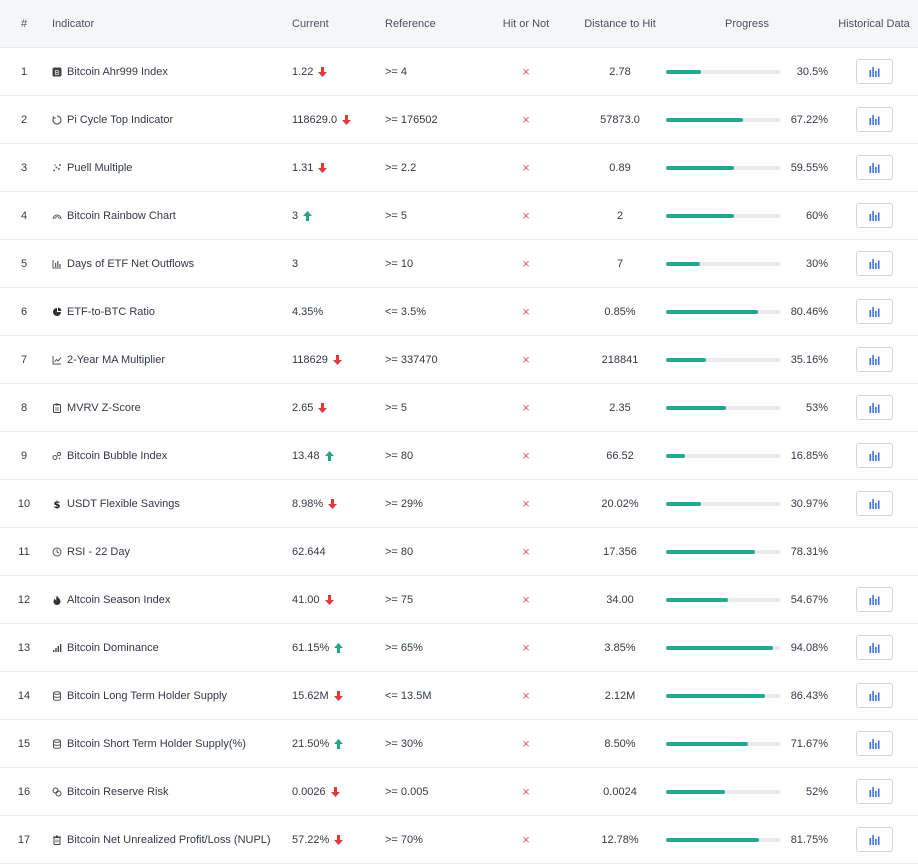 Image resolution: width=918 pixels, height=864 pixels. I want to click on rainbow-icon, so click(57, 216).